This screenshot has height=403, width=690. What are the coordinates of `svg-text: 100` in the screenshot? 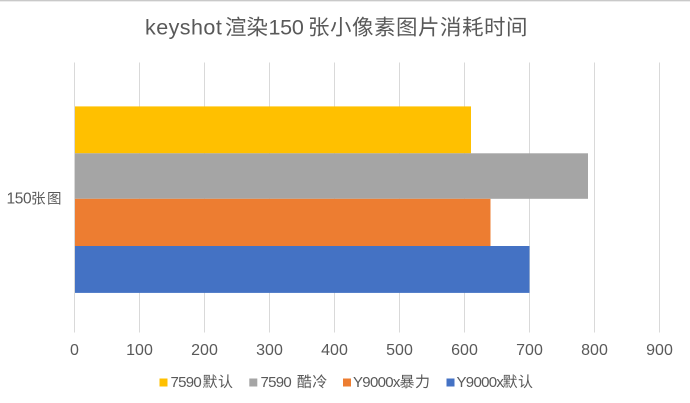 It's located at (139, 350).